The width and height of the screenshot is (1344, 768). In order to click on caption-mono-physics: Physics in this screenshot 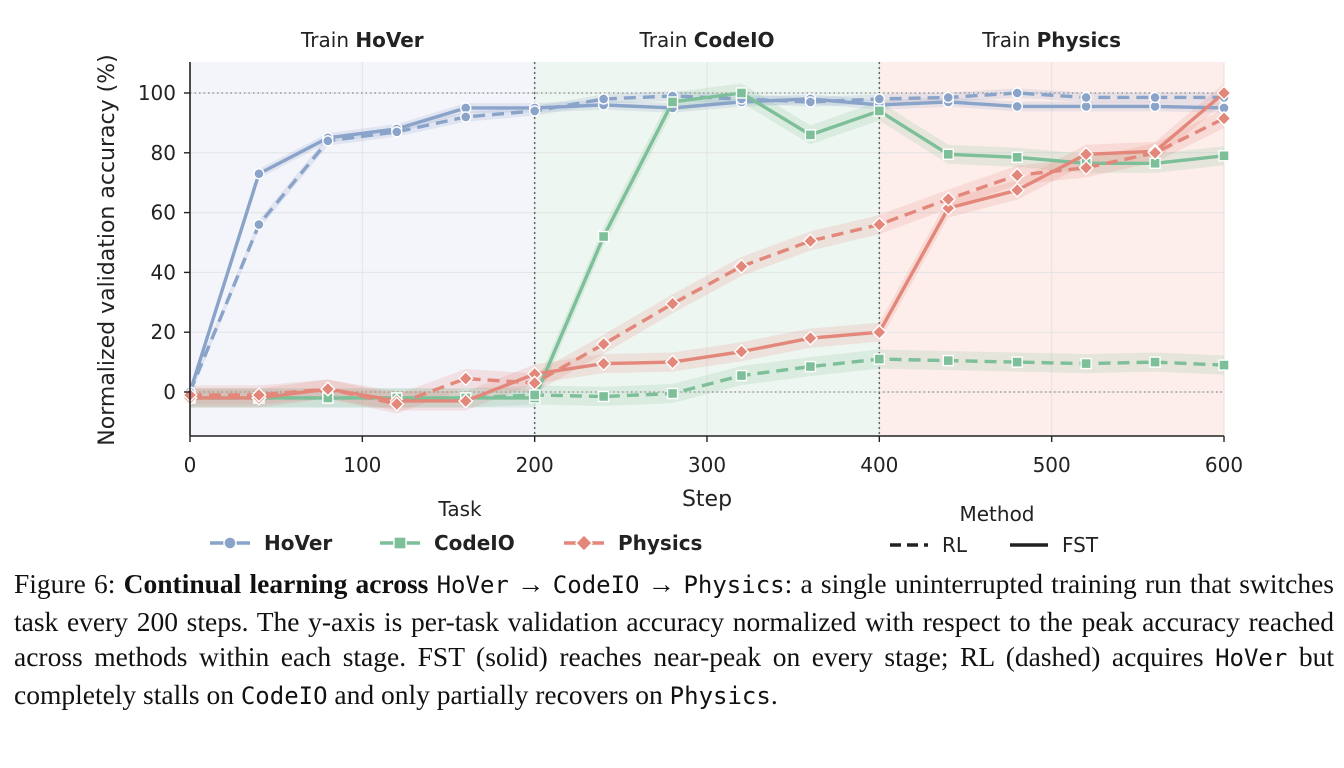, I will do `click(720, 695)`.